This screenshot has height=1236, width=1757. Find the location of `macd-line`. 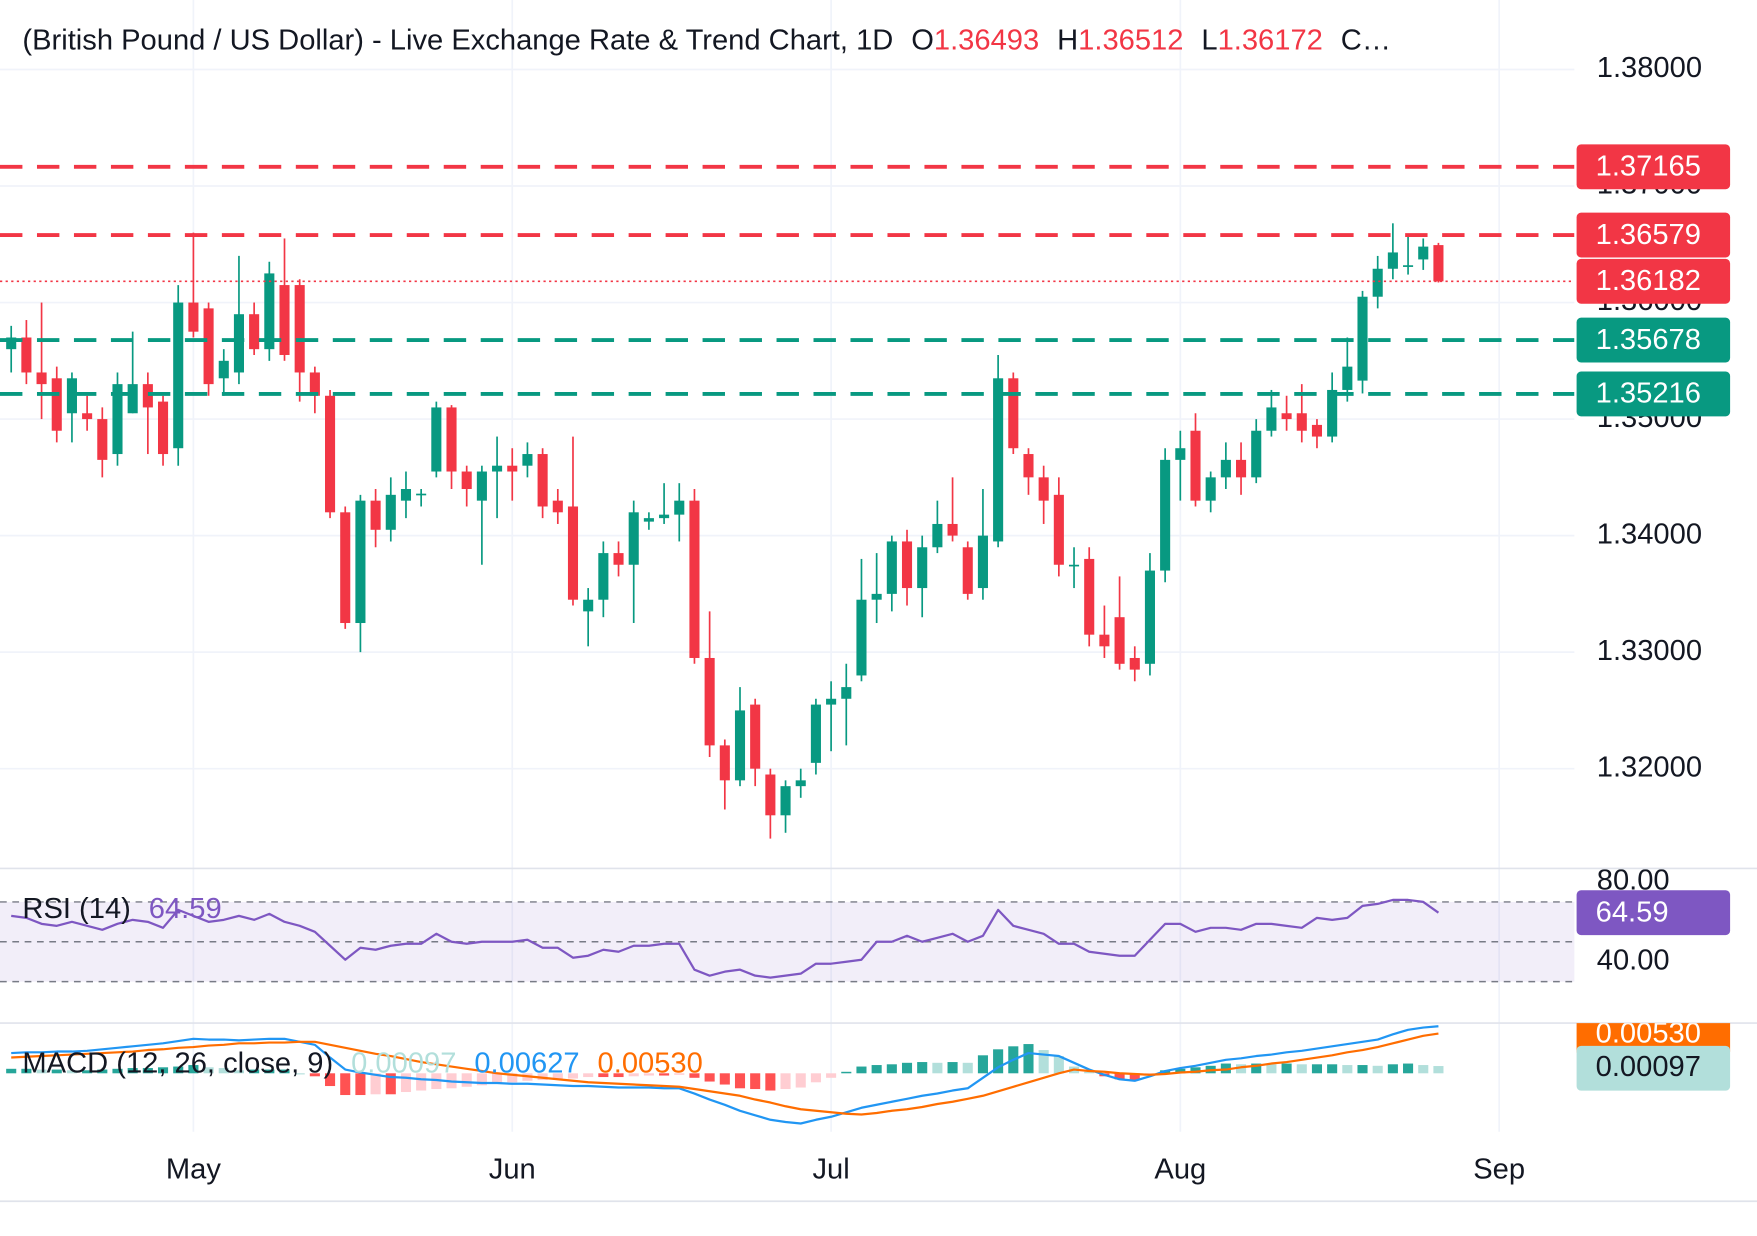

macd-line is located at coordinates (725, 1074).